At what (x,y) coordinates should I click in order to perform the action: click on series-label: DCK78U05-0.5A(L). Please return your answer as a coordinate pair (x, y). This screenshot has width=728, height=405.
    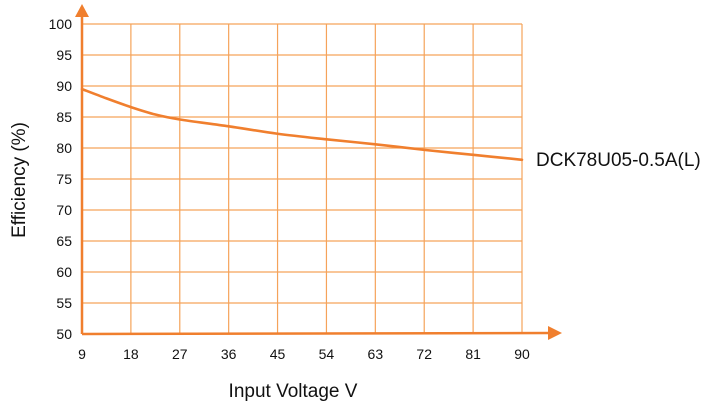
    Looking at the image, I should click on (618, 160).